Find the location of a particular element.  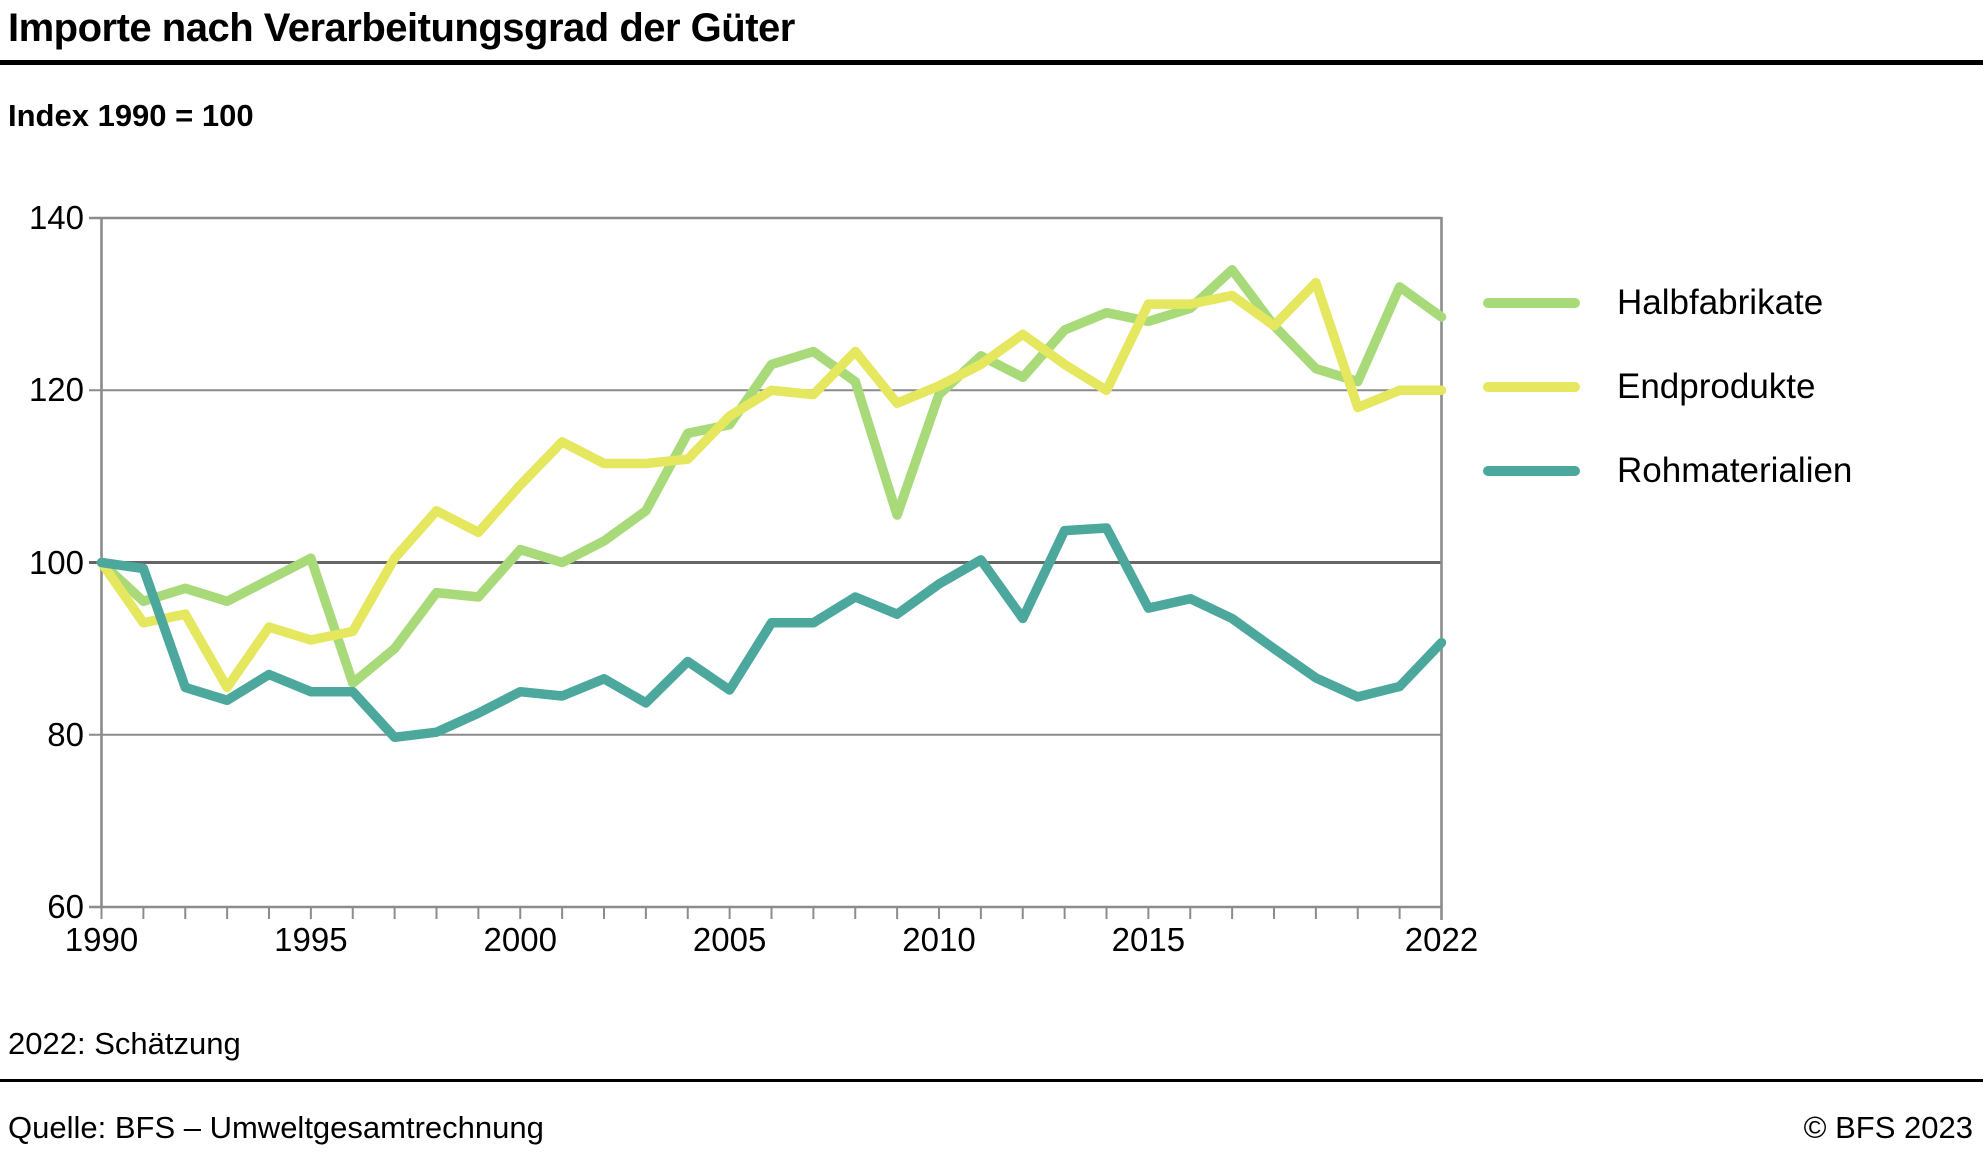

y-tick-label-140: 140 is located at coordinates (56, 217).